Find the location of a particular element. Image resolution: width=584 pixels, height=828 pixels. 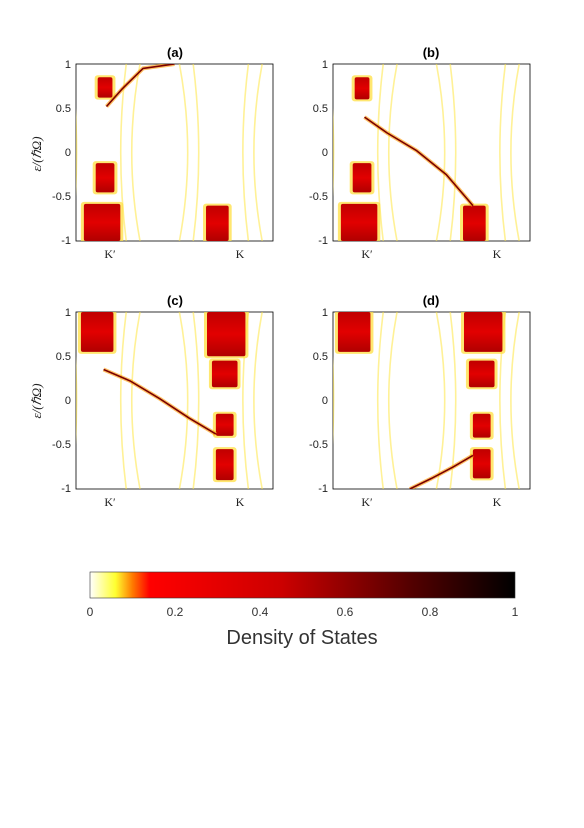

colorbar-tick-label: 0.6 is located at coordinates (345, 612).